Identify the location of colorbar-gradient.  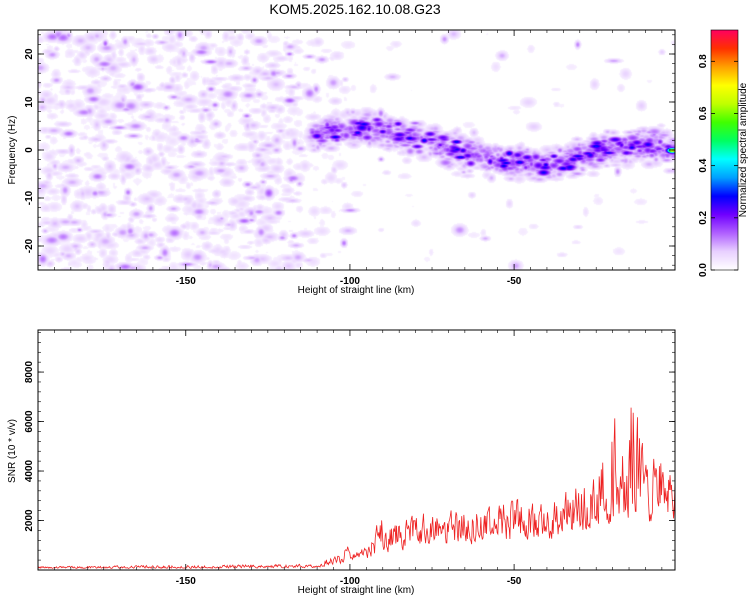
(724, 150).